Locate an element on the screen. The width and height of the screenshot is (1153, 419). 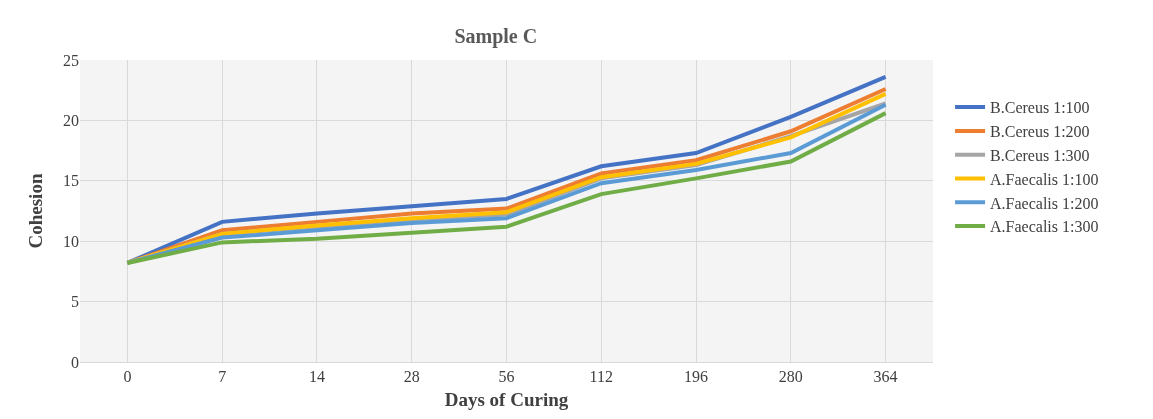
y-tick-label: 5 is located at coordinates (75, 302).